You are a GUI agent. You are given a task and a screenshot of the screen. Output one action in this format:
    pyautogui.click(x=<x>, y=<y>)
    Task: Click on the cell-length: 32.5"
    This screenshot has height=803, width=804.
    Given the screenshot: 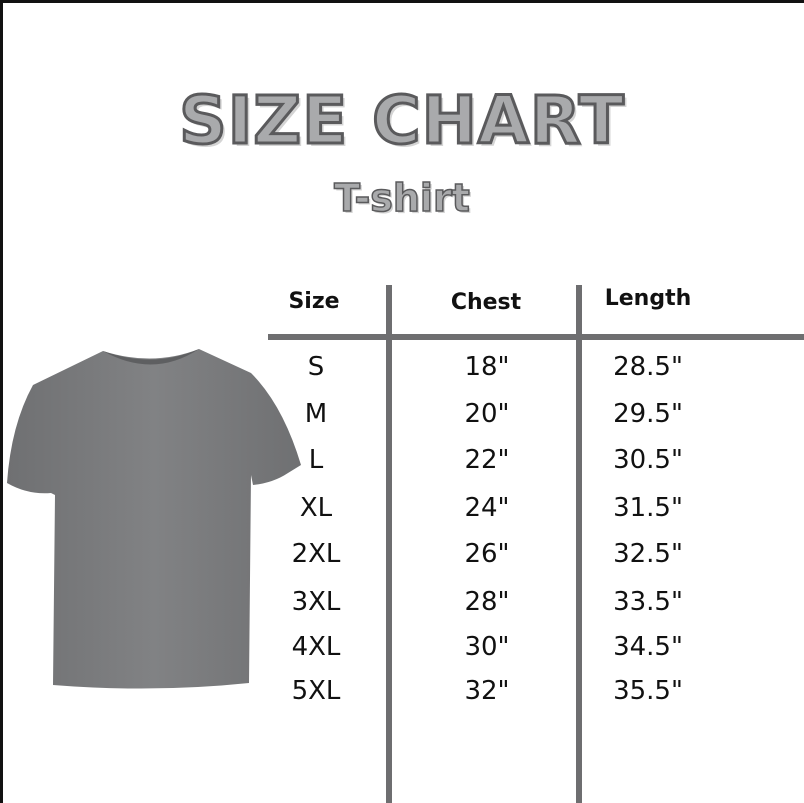 What is the action you would take?
    pyautogui.click(x=648, y=554)
    